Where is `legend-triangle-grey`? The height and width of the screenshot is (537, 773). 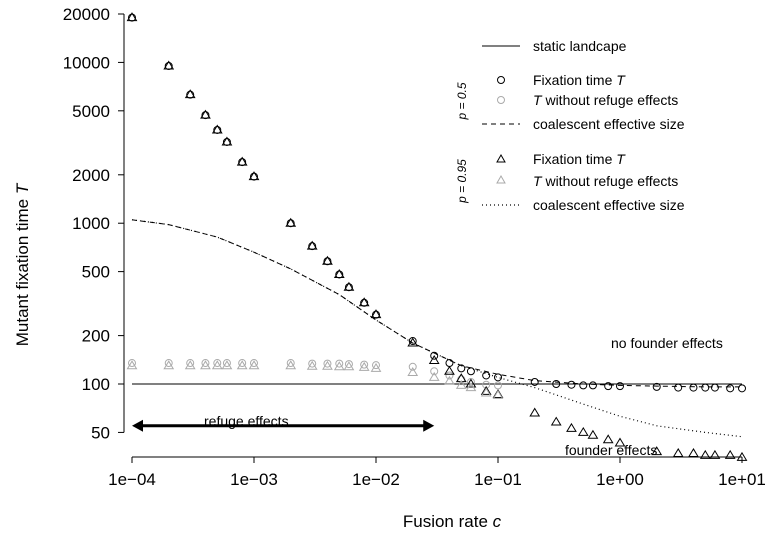
legend-triangle-grey is located at coordinates (501, 179).